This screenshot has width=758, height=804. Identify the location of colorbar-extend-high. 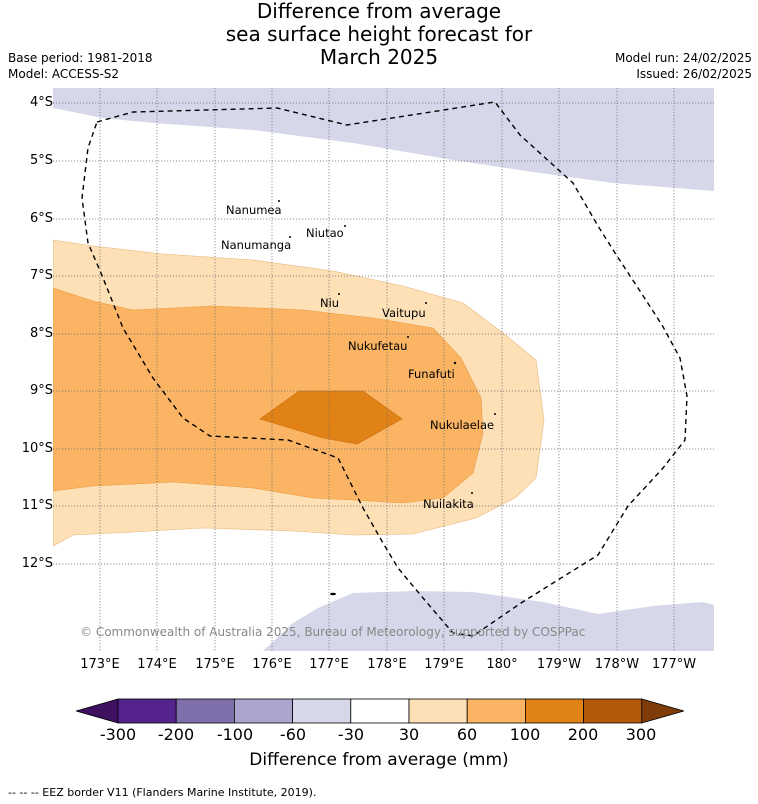
(662, 711).